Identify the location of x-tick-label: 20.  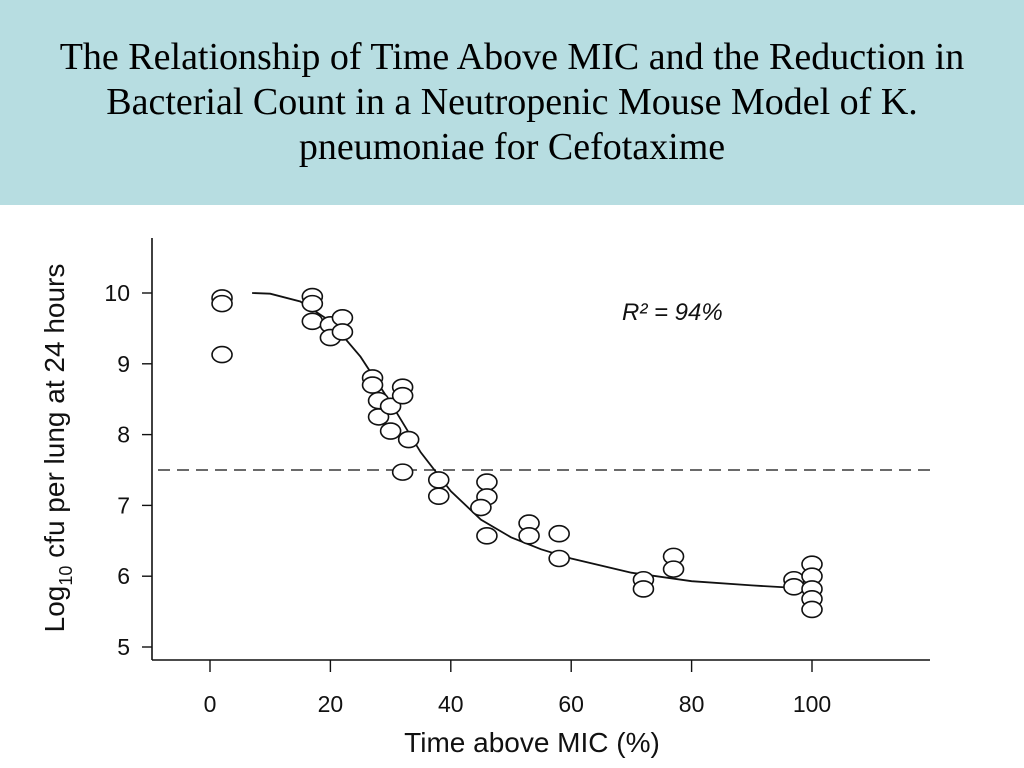
(331, 704).